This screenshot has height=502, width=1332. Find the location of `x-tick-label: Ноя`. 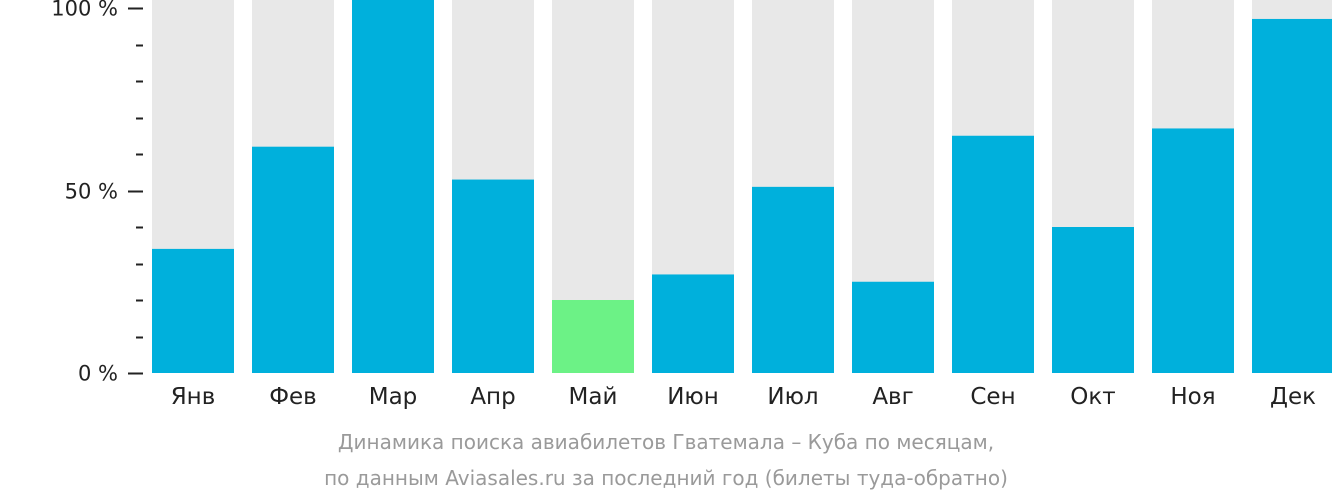

x-tick-label: Ноя is located at coordinates (1192, 397).